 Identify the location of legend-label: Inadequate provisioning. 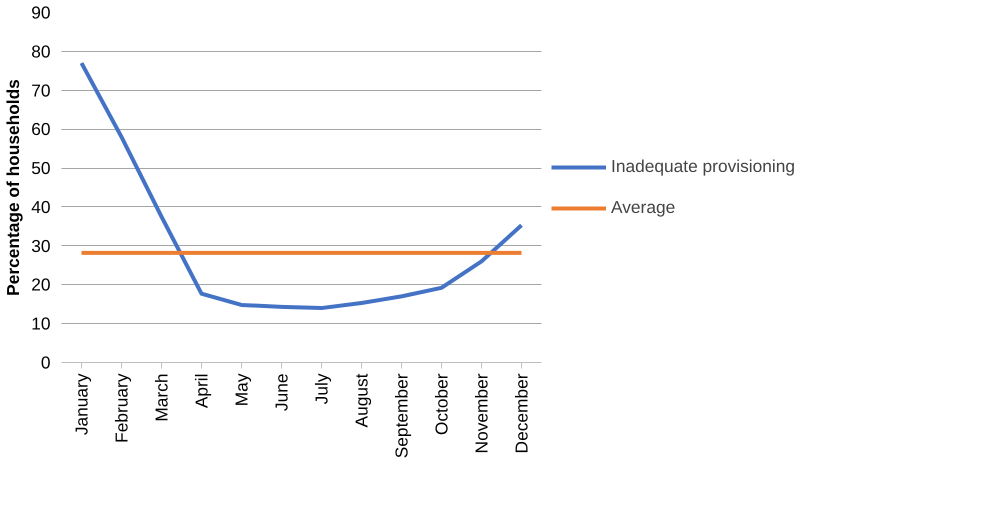
(703, 166).